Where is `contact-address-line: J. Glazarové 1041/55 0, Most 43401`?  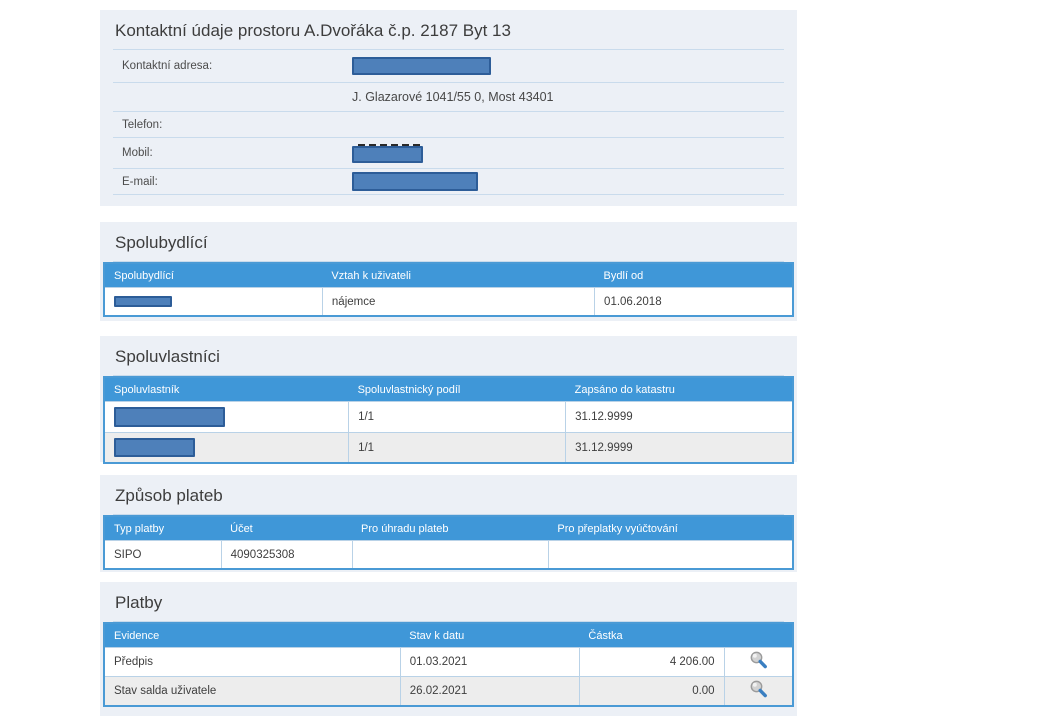
contact-address-line: J. Glazarové 1041/55 0, Most 43401 is located at coordinates (453, 97).